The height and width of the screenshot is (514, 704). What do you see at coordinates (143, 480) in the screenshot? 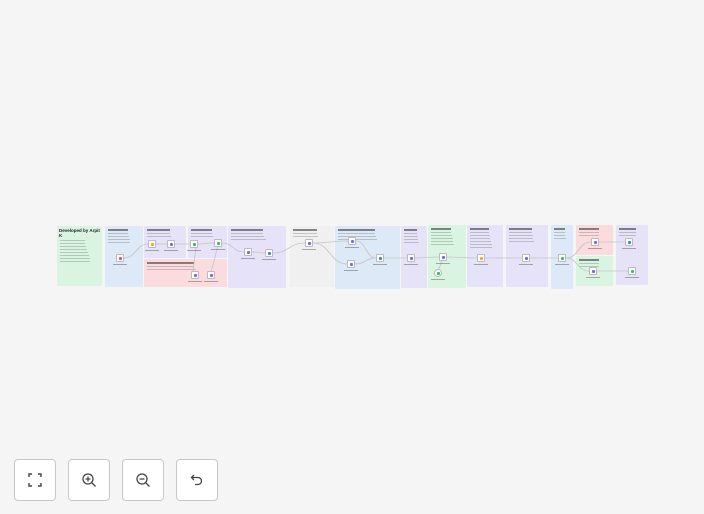
I see `zoom-out-button` at bounding box center [143, 480].